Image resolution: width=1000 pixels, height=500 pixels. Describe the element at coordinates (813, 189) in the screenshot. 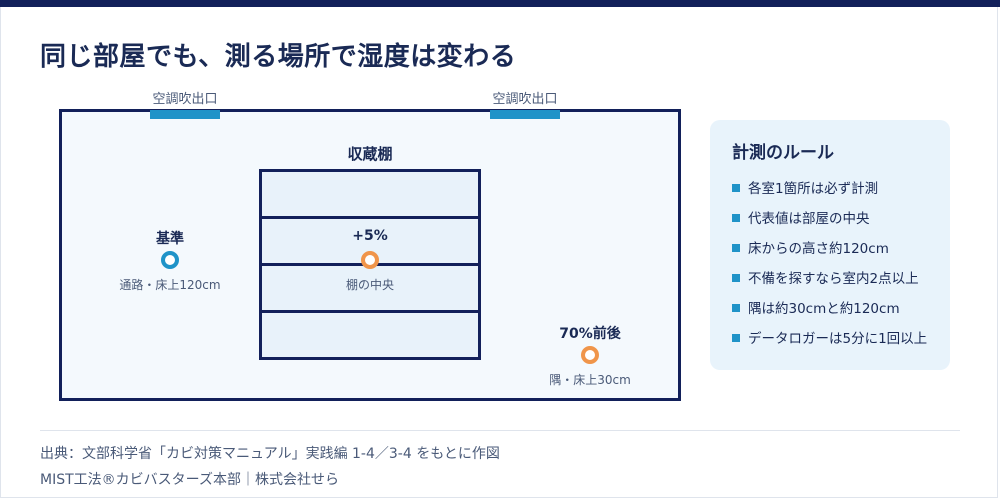

I see `rule-text: 各室1箇所は必ず計測` at that location.